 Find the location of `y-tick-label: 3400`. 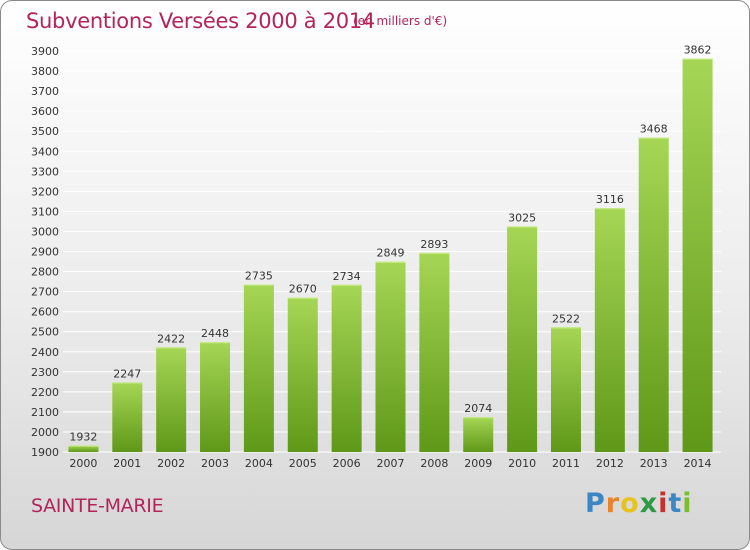

y-tick-label: 3400 is located at coordinates (45, 151).